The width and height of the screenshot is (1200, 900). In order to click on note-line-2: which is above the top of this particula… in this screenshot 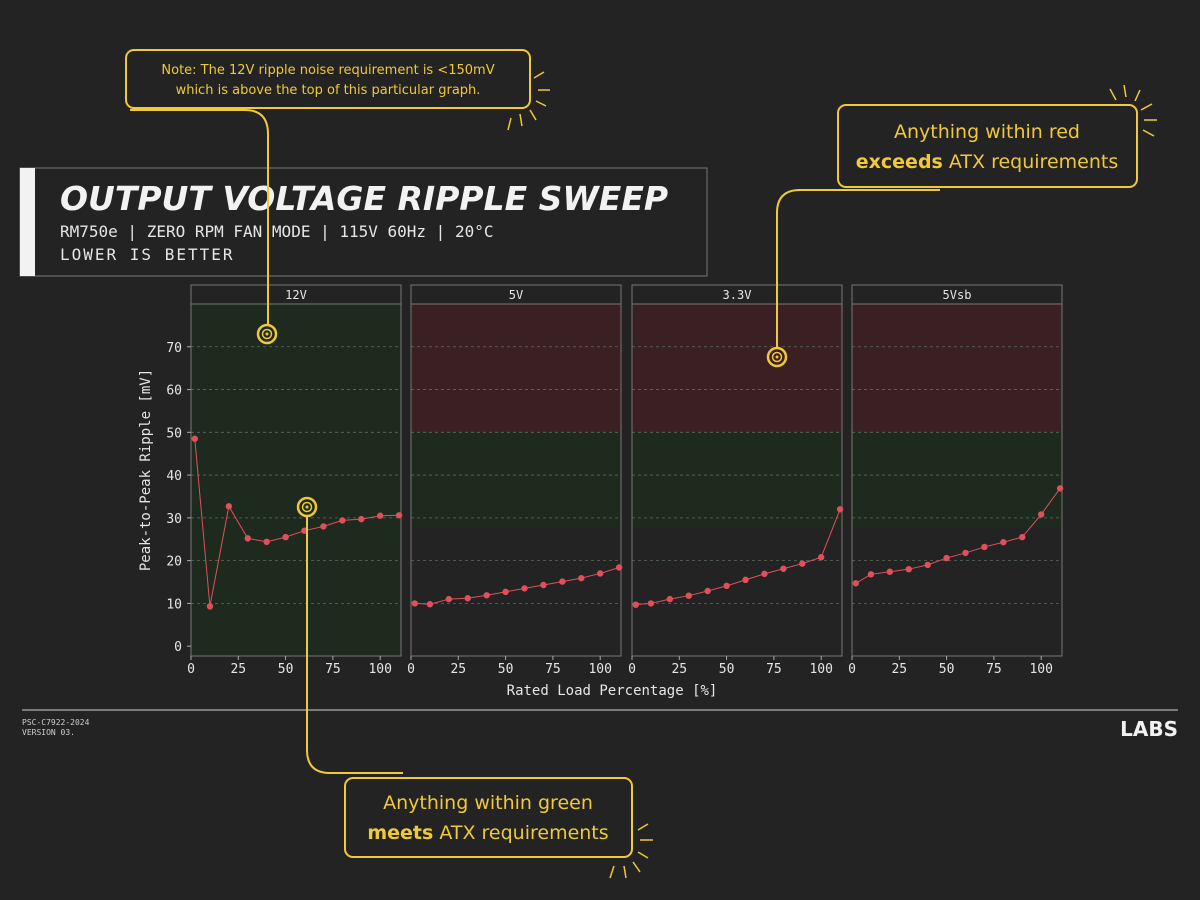, I will do `click(328, 90)`.